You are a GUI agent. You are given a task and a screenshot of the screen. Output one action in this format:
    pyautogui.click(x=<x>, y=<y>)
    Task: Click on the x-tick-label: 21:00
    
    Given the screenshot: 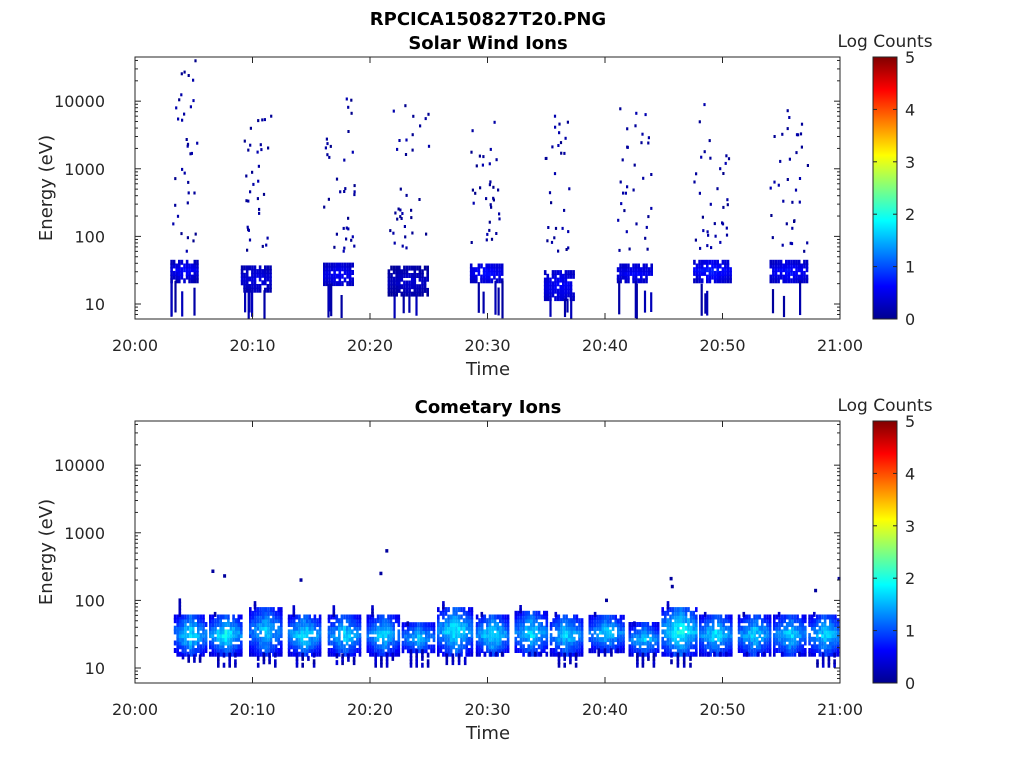 What is the action you would take?
    pyautogui.click(x=840, y=709)
    